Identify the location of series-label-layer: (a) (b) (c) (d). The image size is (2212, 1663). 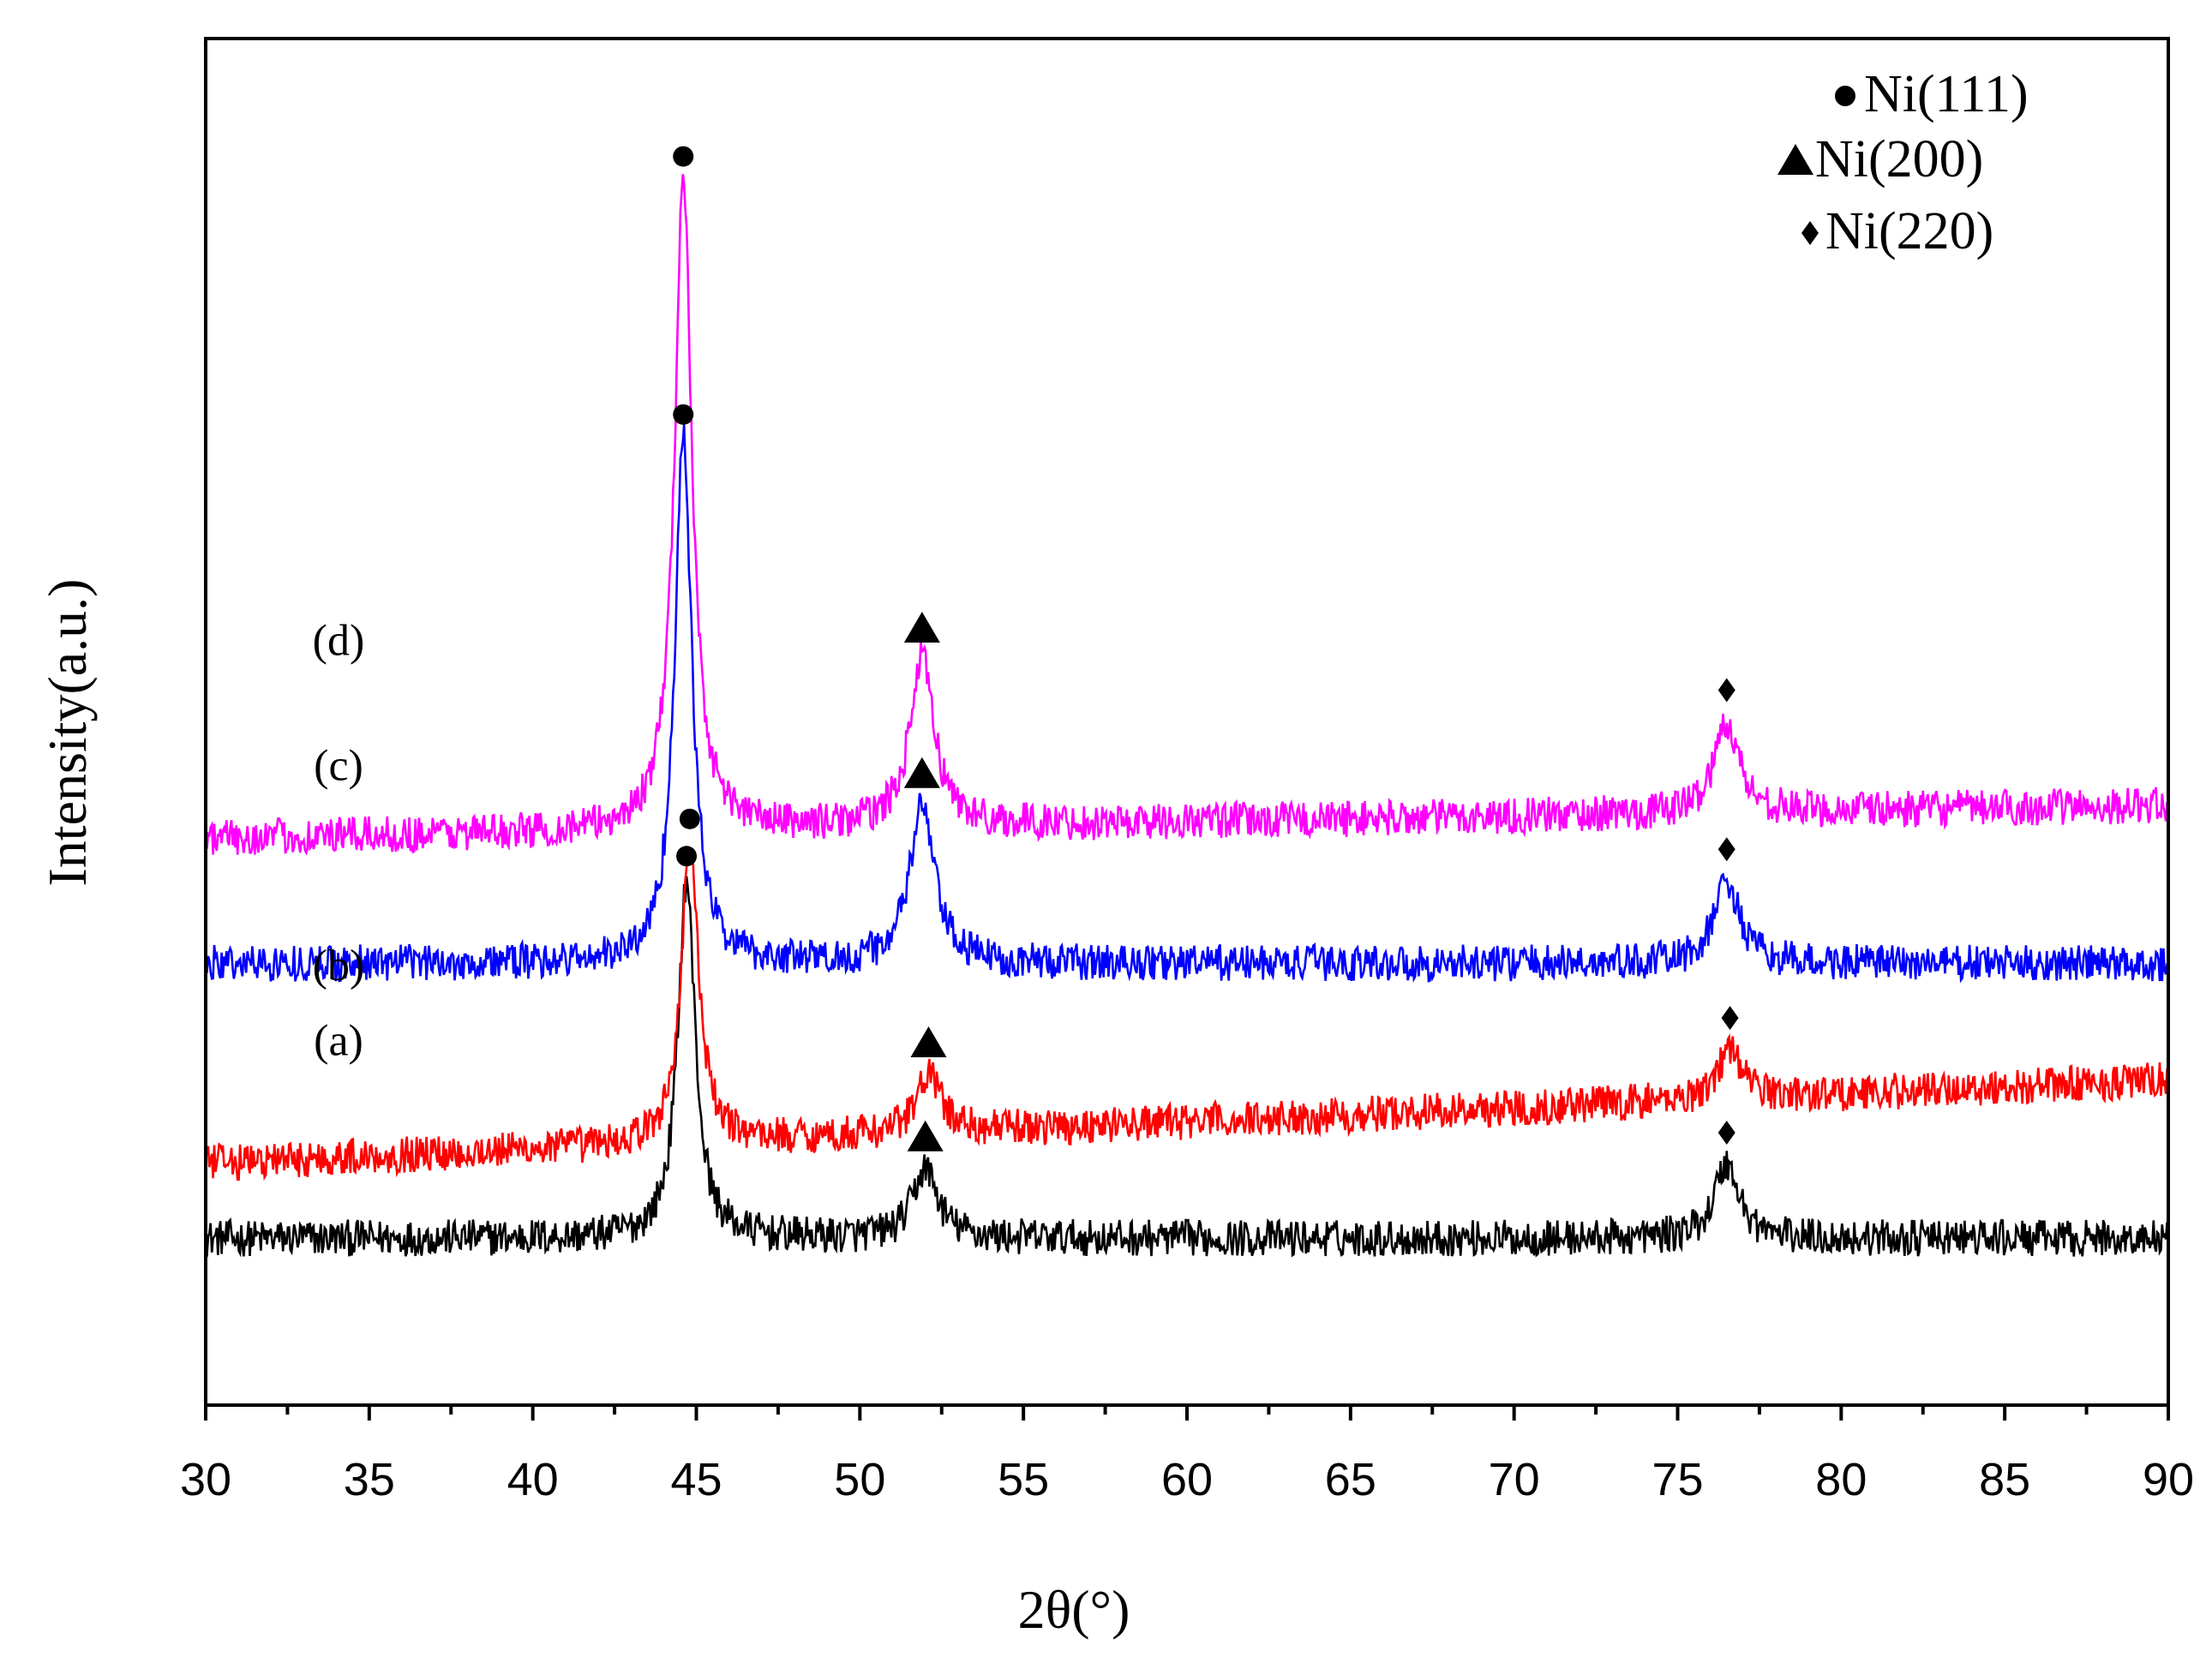
(339, 841).